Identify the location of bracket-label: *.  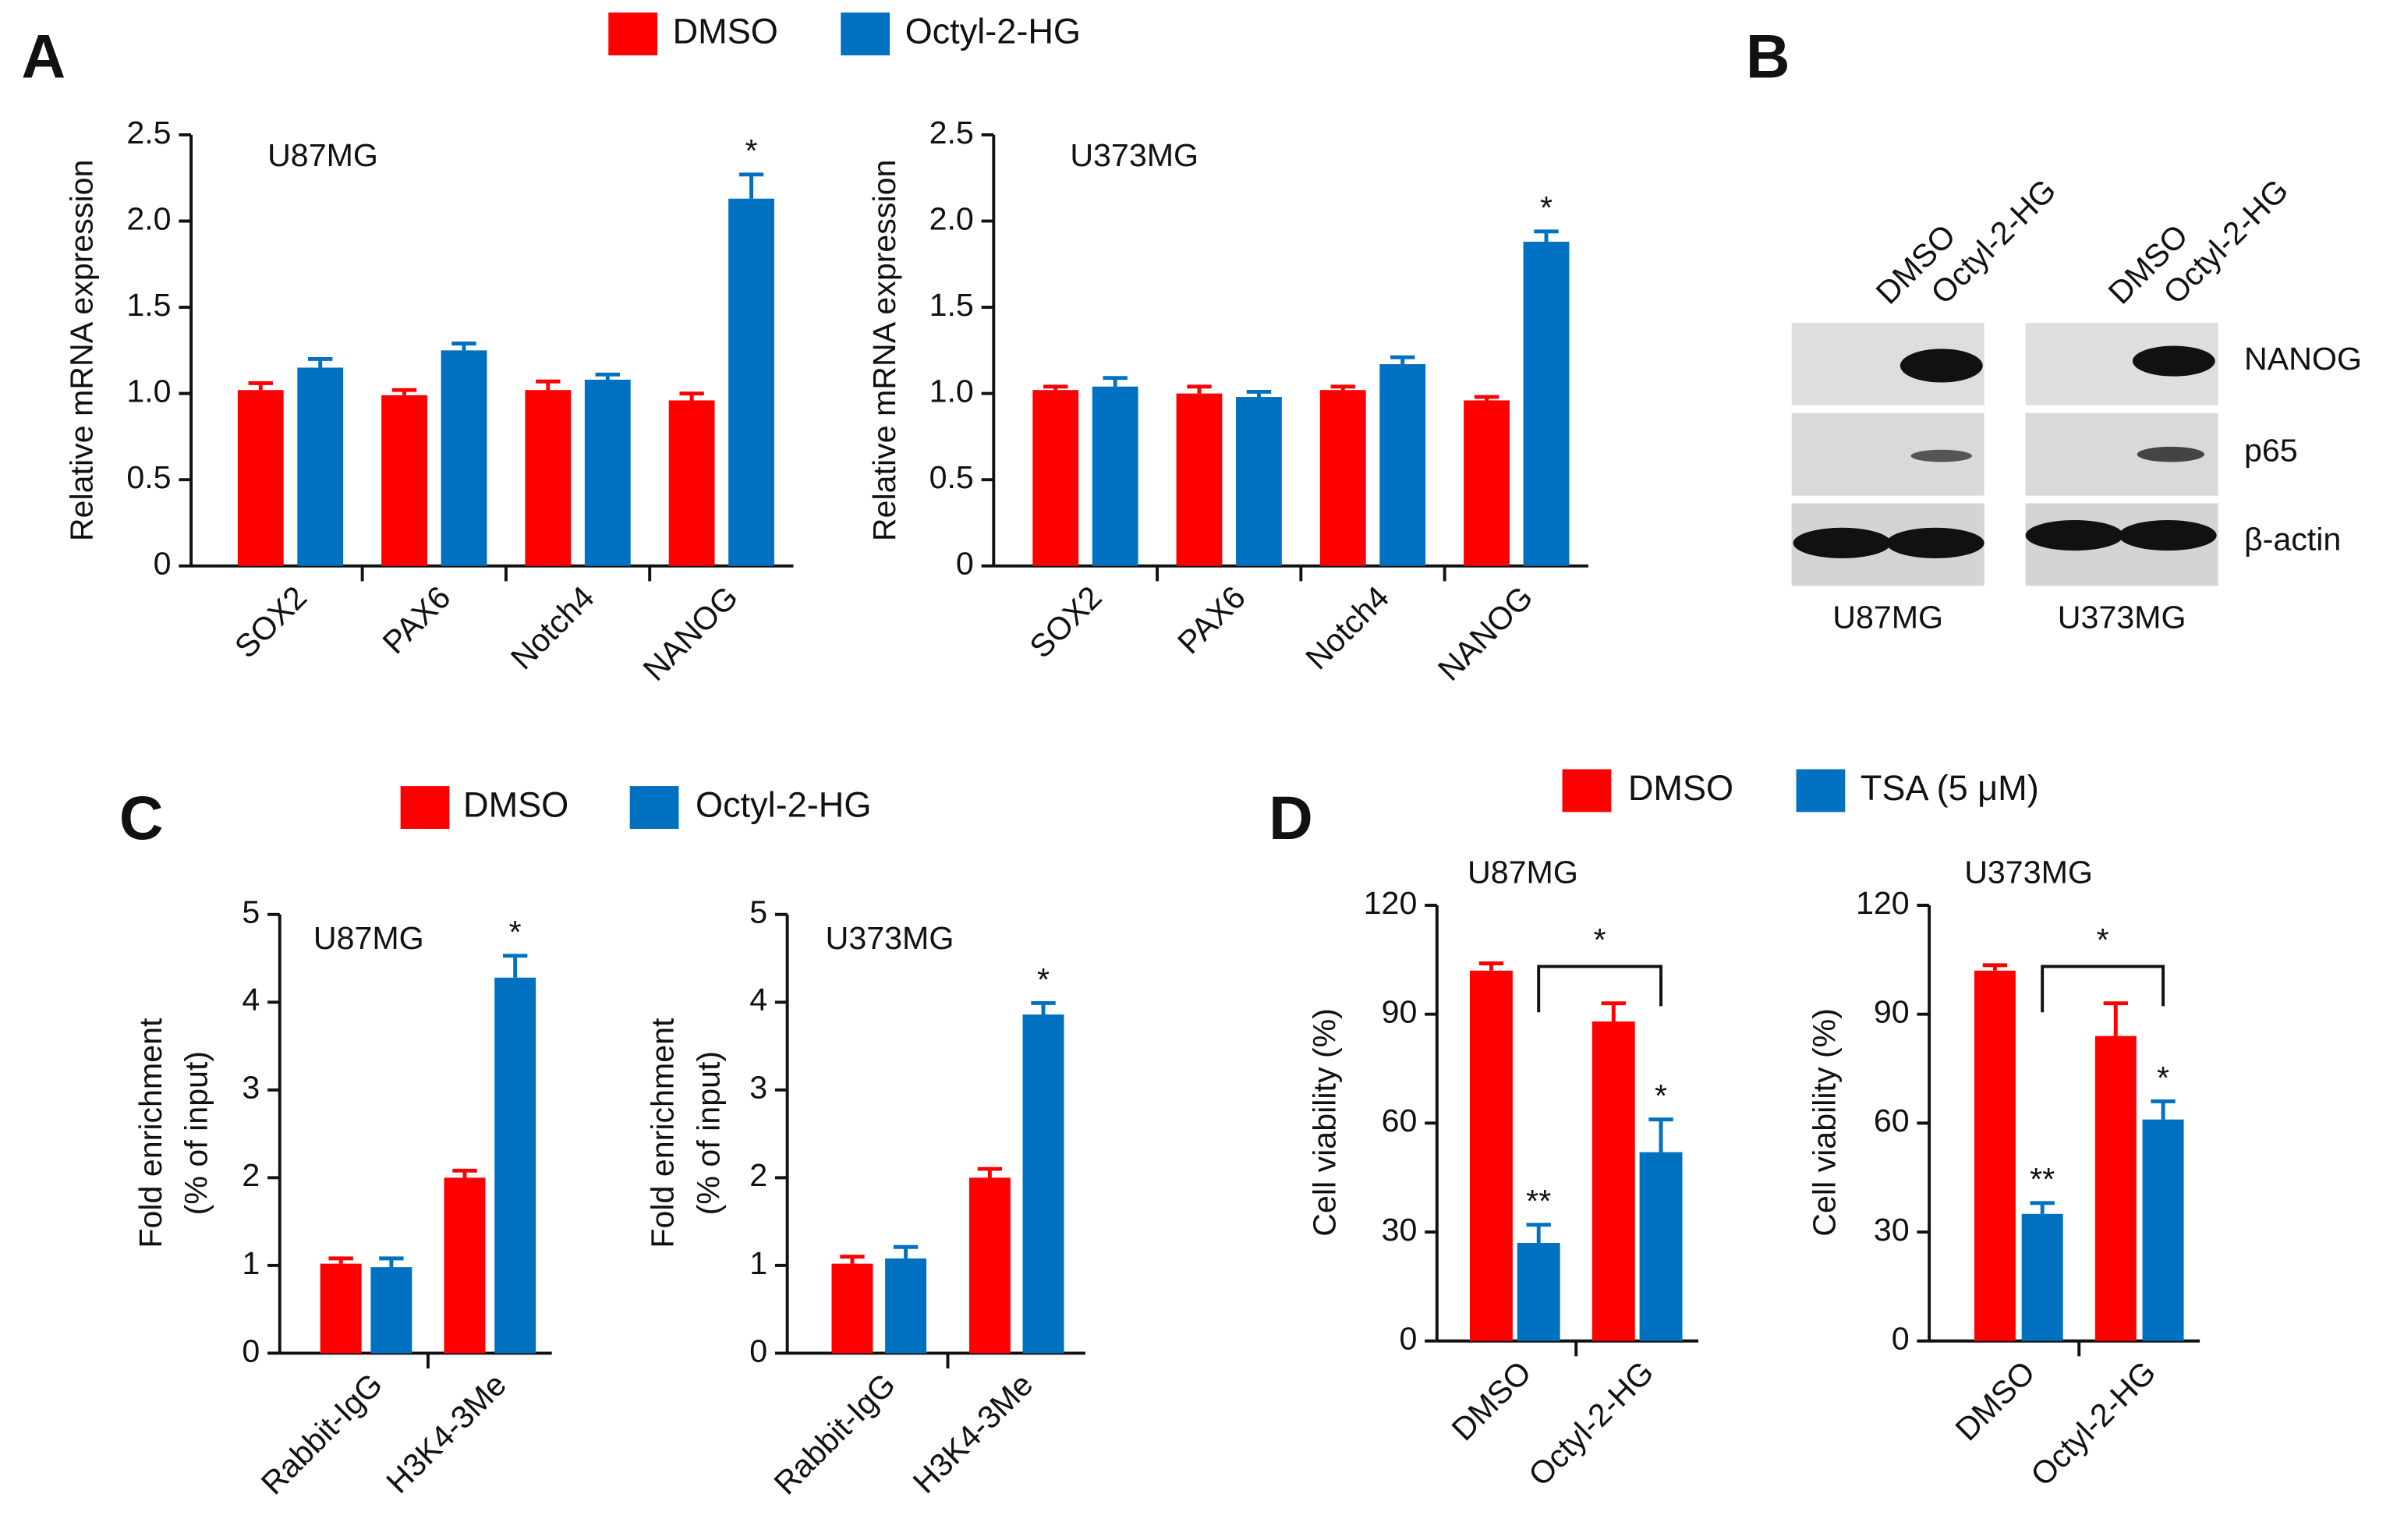
(1600, 940).